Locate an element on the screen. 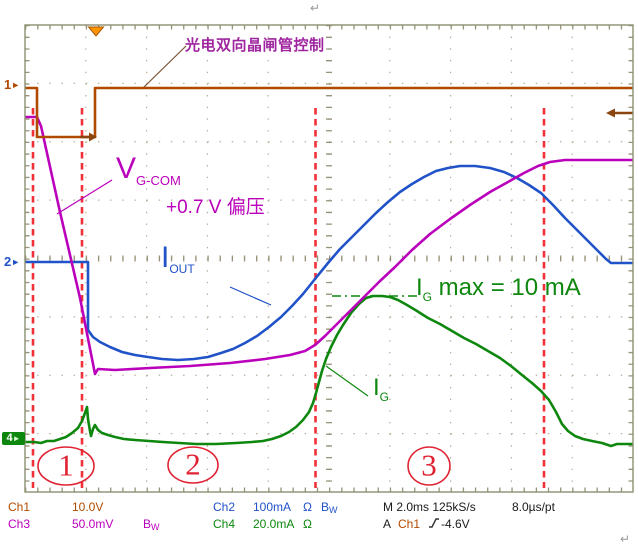 The width and height of the screenshot is (638, 548). ch2-readout-scale: 100mA is located at coordinates (272, 507).